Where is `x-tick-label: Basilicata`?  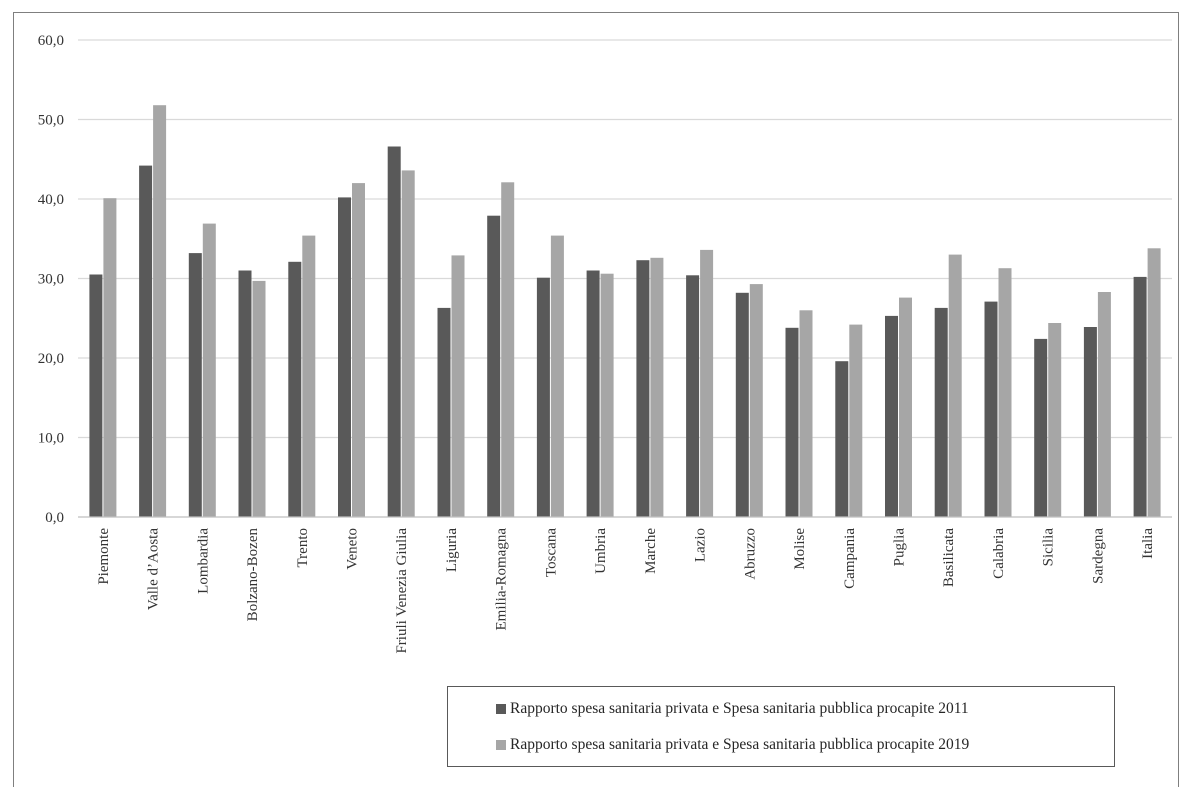 x-tick-label: Basilicata is located at coordinates (949, 557).